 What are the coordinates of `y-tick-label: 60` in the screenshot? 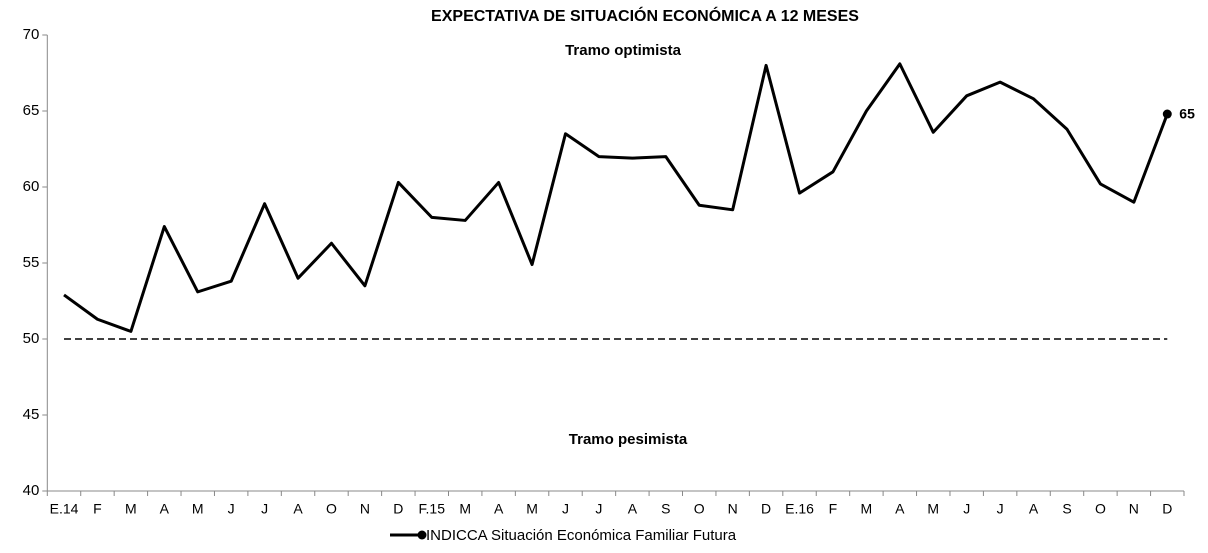 It's located at (31, 186).